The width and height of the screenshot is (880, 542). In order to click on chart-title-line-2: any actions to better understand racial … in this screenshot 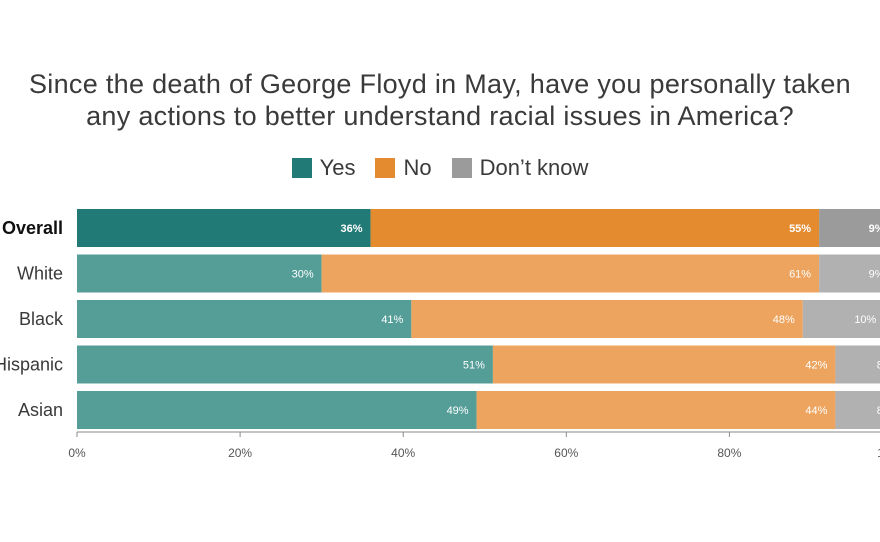, I will do `click(440, 116)`.